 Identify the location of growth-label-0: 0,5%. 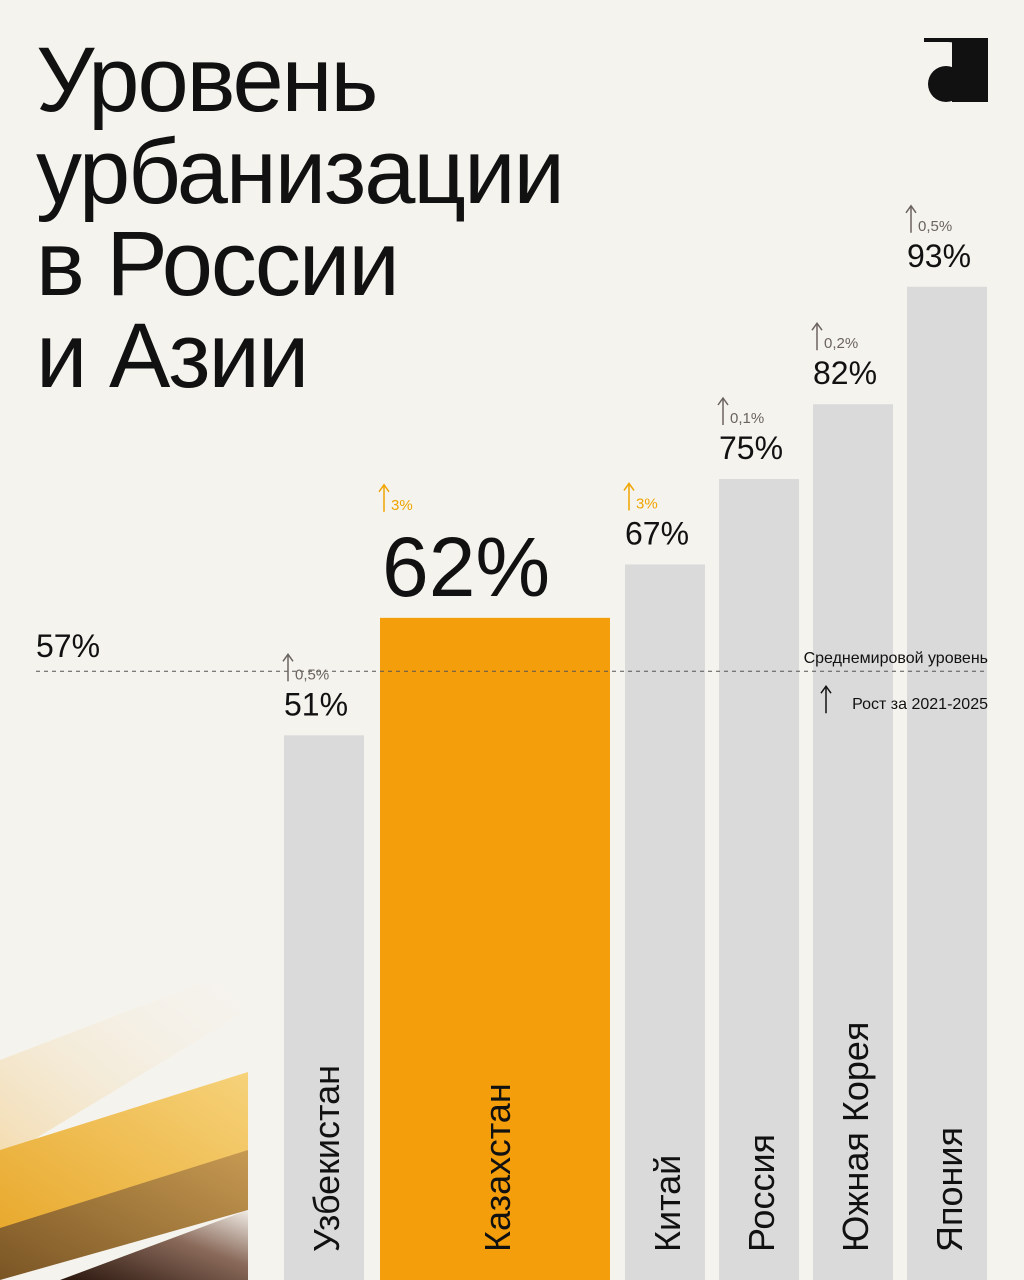
(312, 674).